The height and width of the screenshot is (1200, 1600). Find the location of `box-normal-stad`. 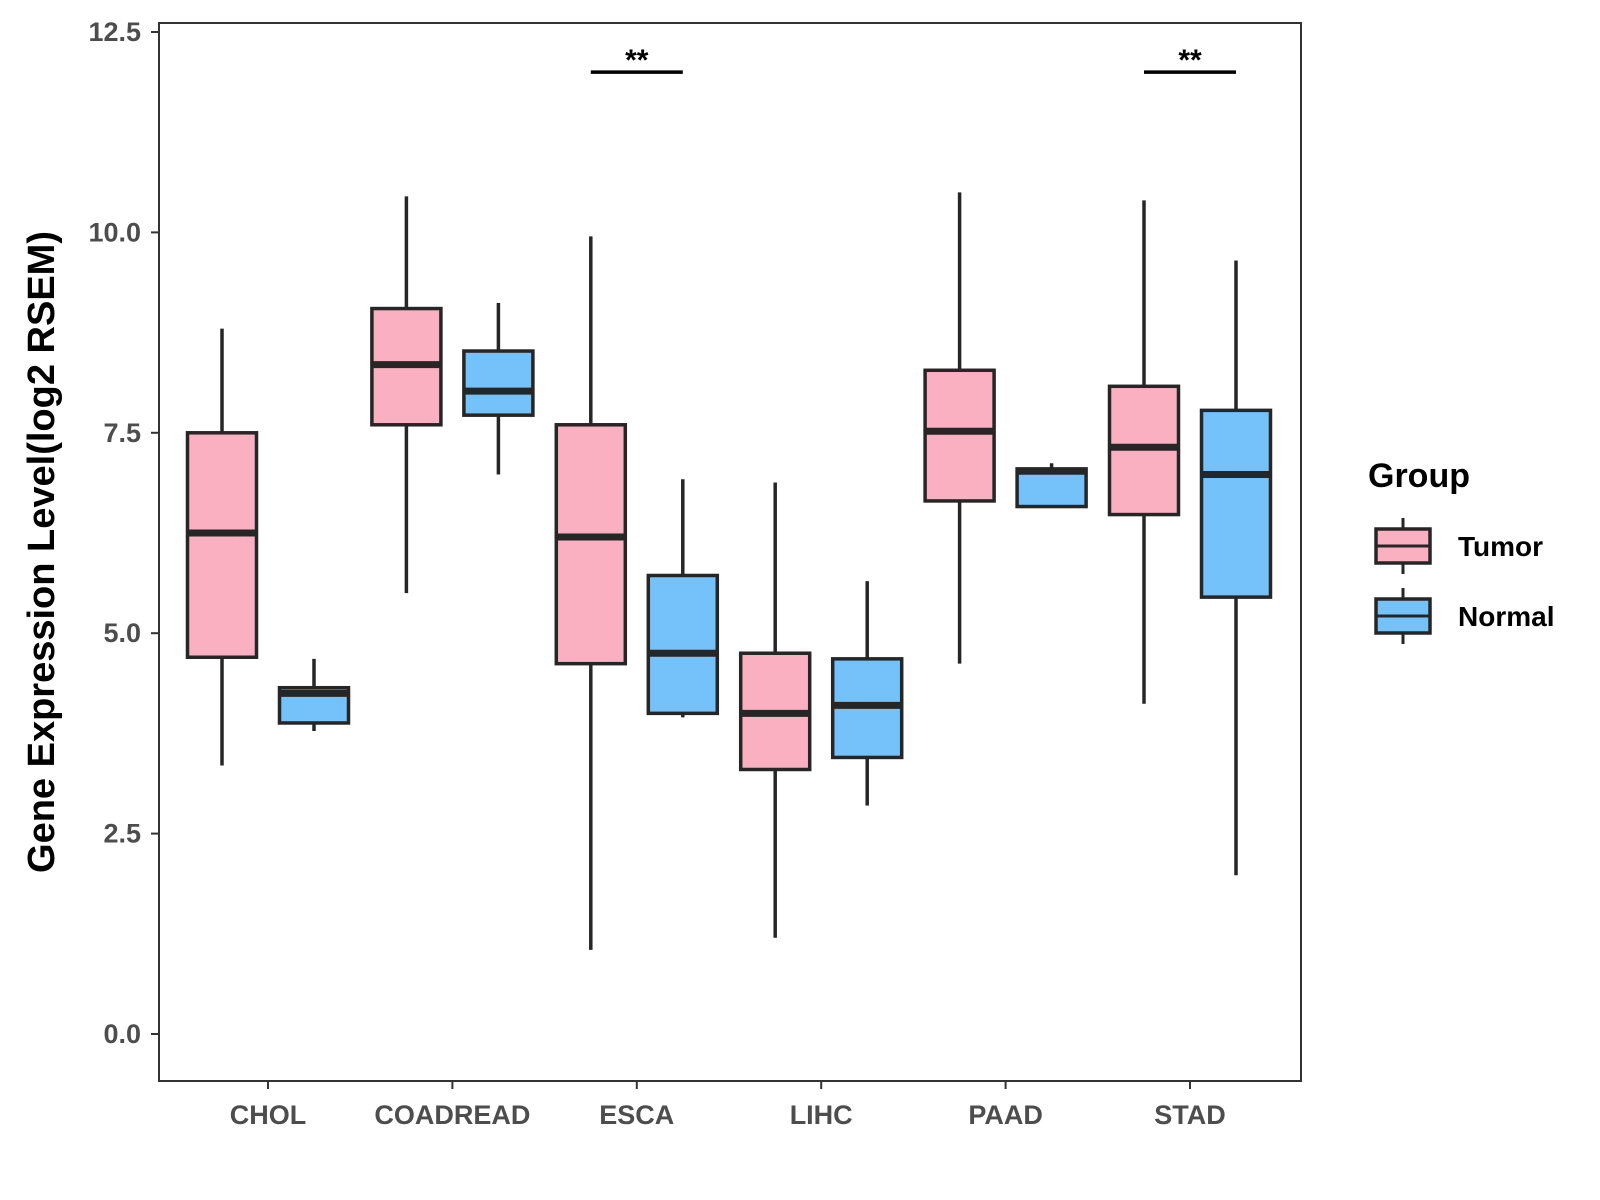

box-normal-stad is located at coordinates (1236, 568).